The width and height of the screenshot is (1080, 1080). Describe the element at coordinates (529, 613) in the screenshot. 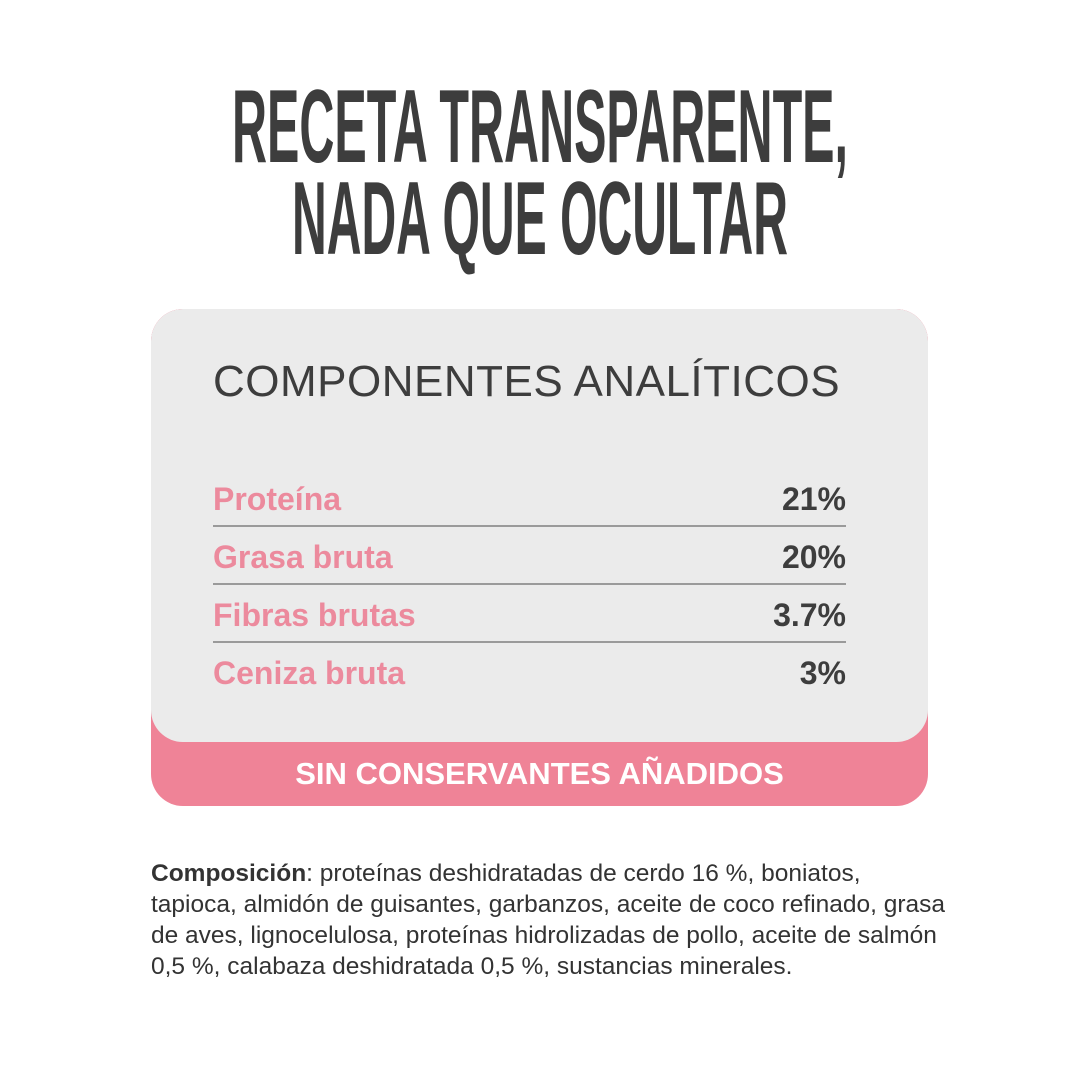

I see `component-row: Fibras brutas 3.7%` at that location.